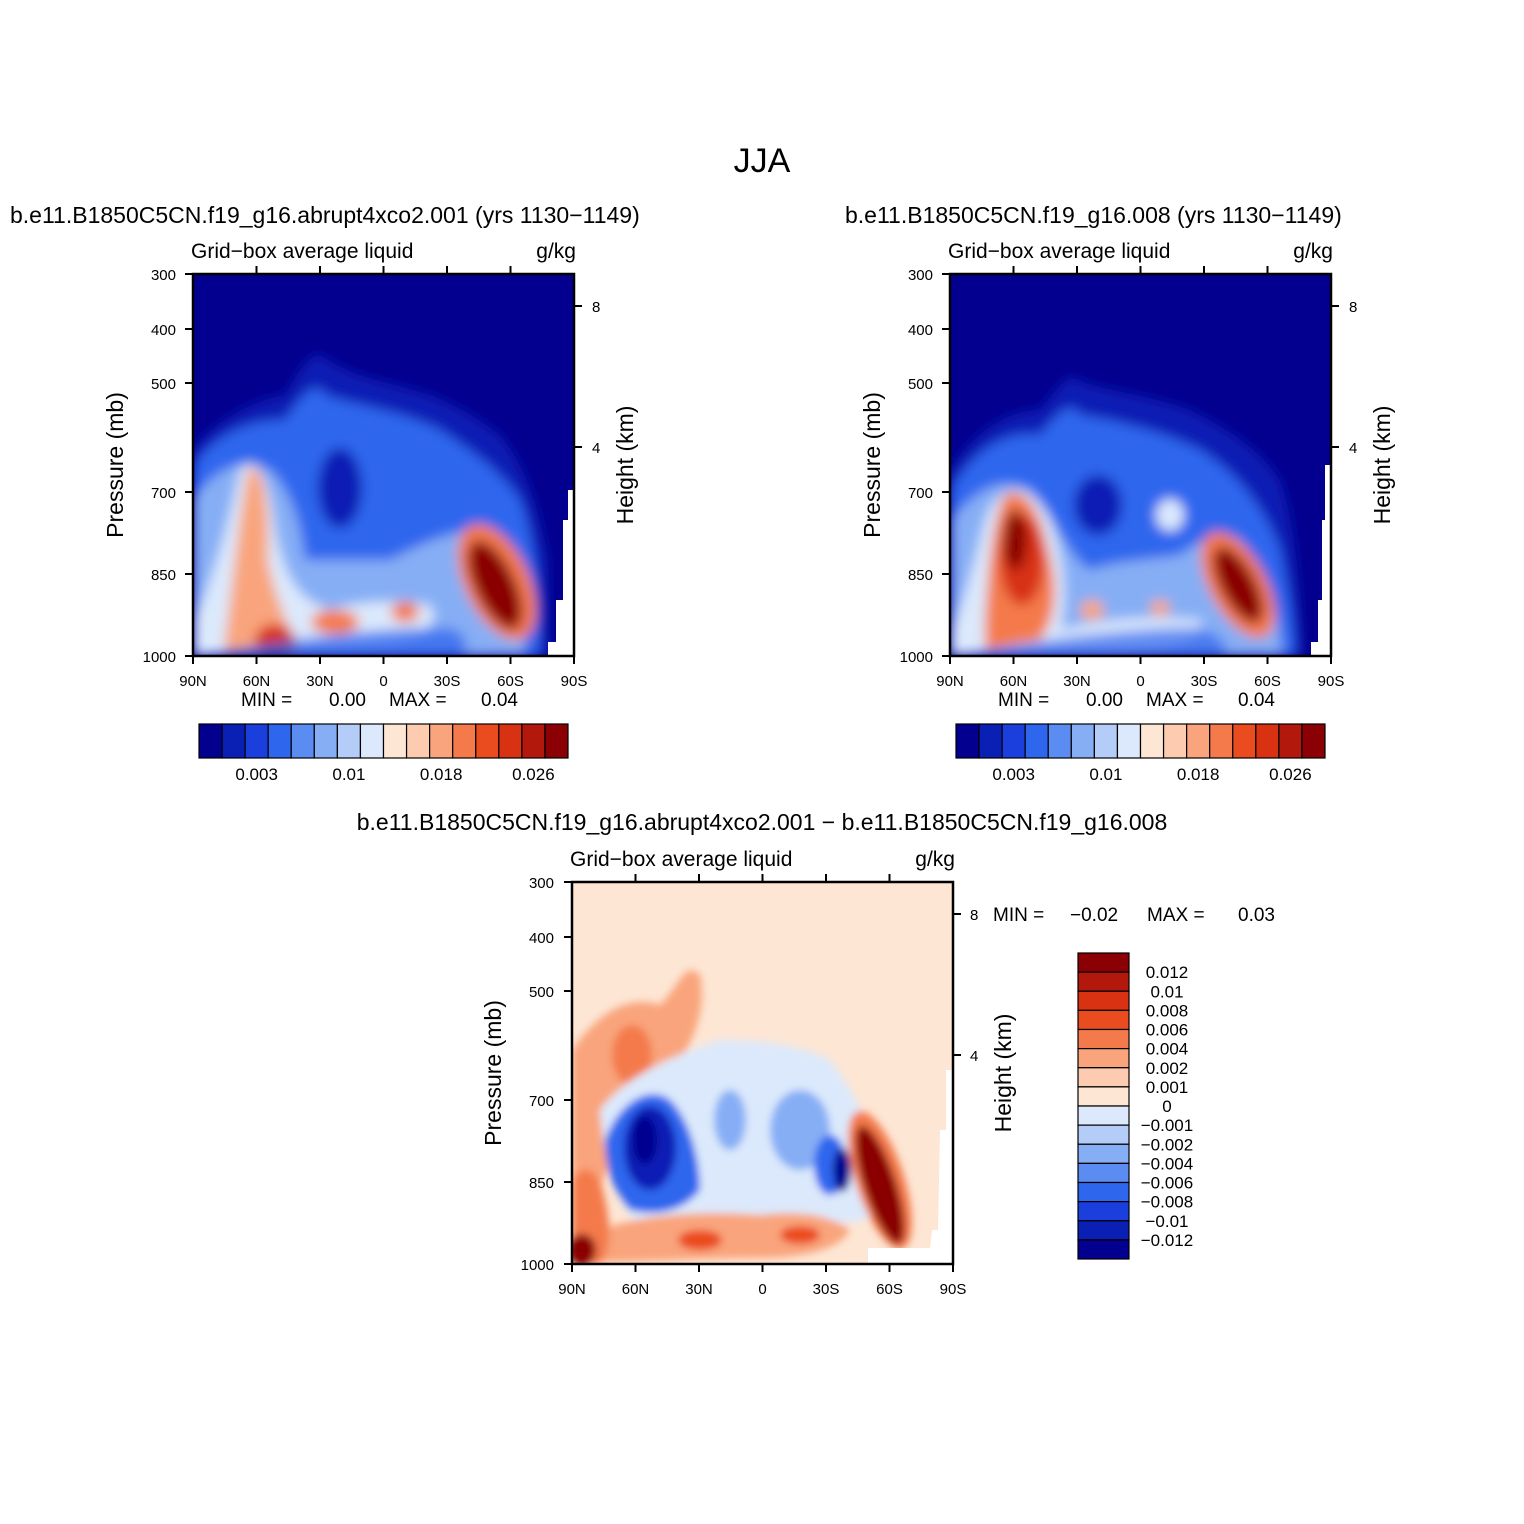 This screenshot has height=1524, width=1524. What do you see at coordinates (1166, 1221) in the screenshot?
I see `colorbar-label: −0.01` at bounding box center [1166, 1221].